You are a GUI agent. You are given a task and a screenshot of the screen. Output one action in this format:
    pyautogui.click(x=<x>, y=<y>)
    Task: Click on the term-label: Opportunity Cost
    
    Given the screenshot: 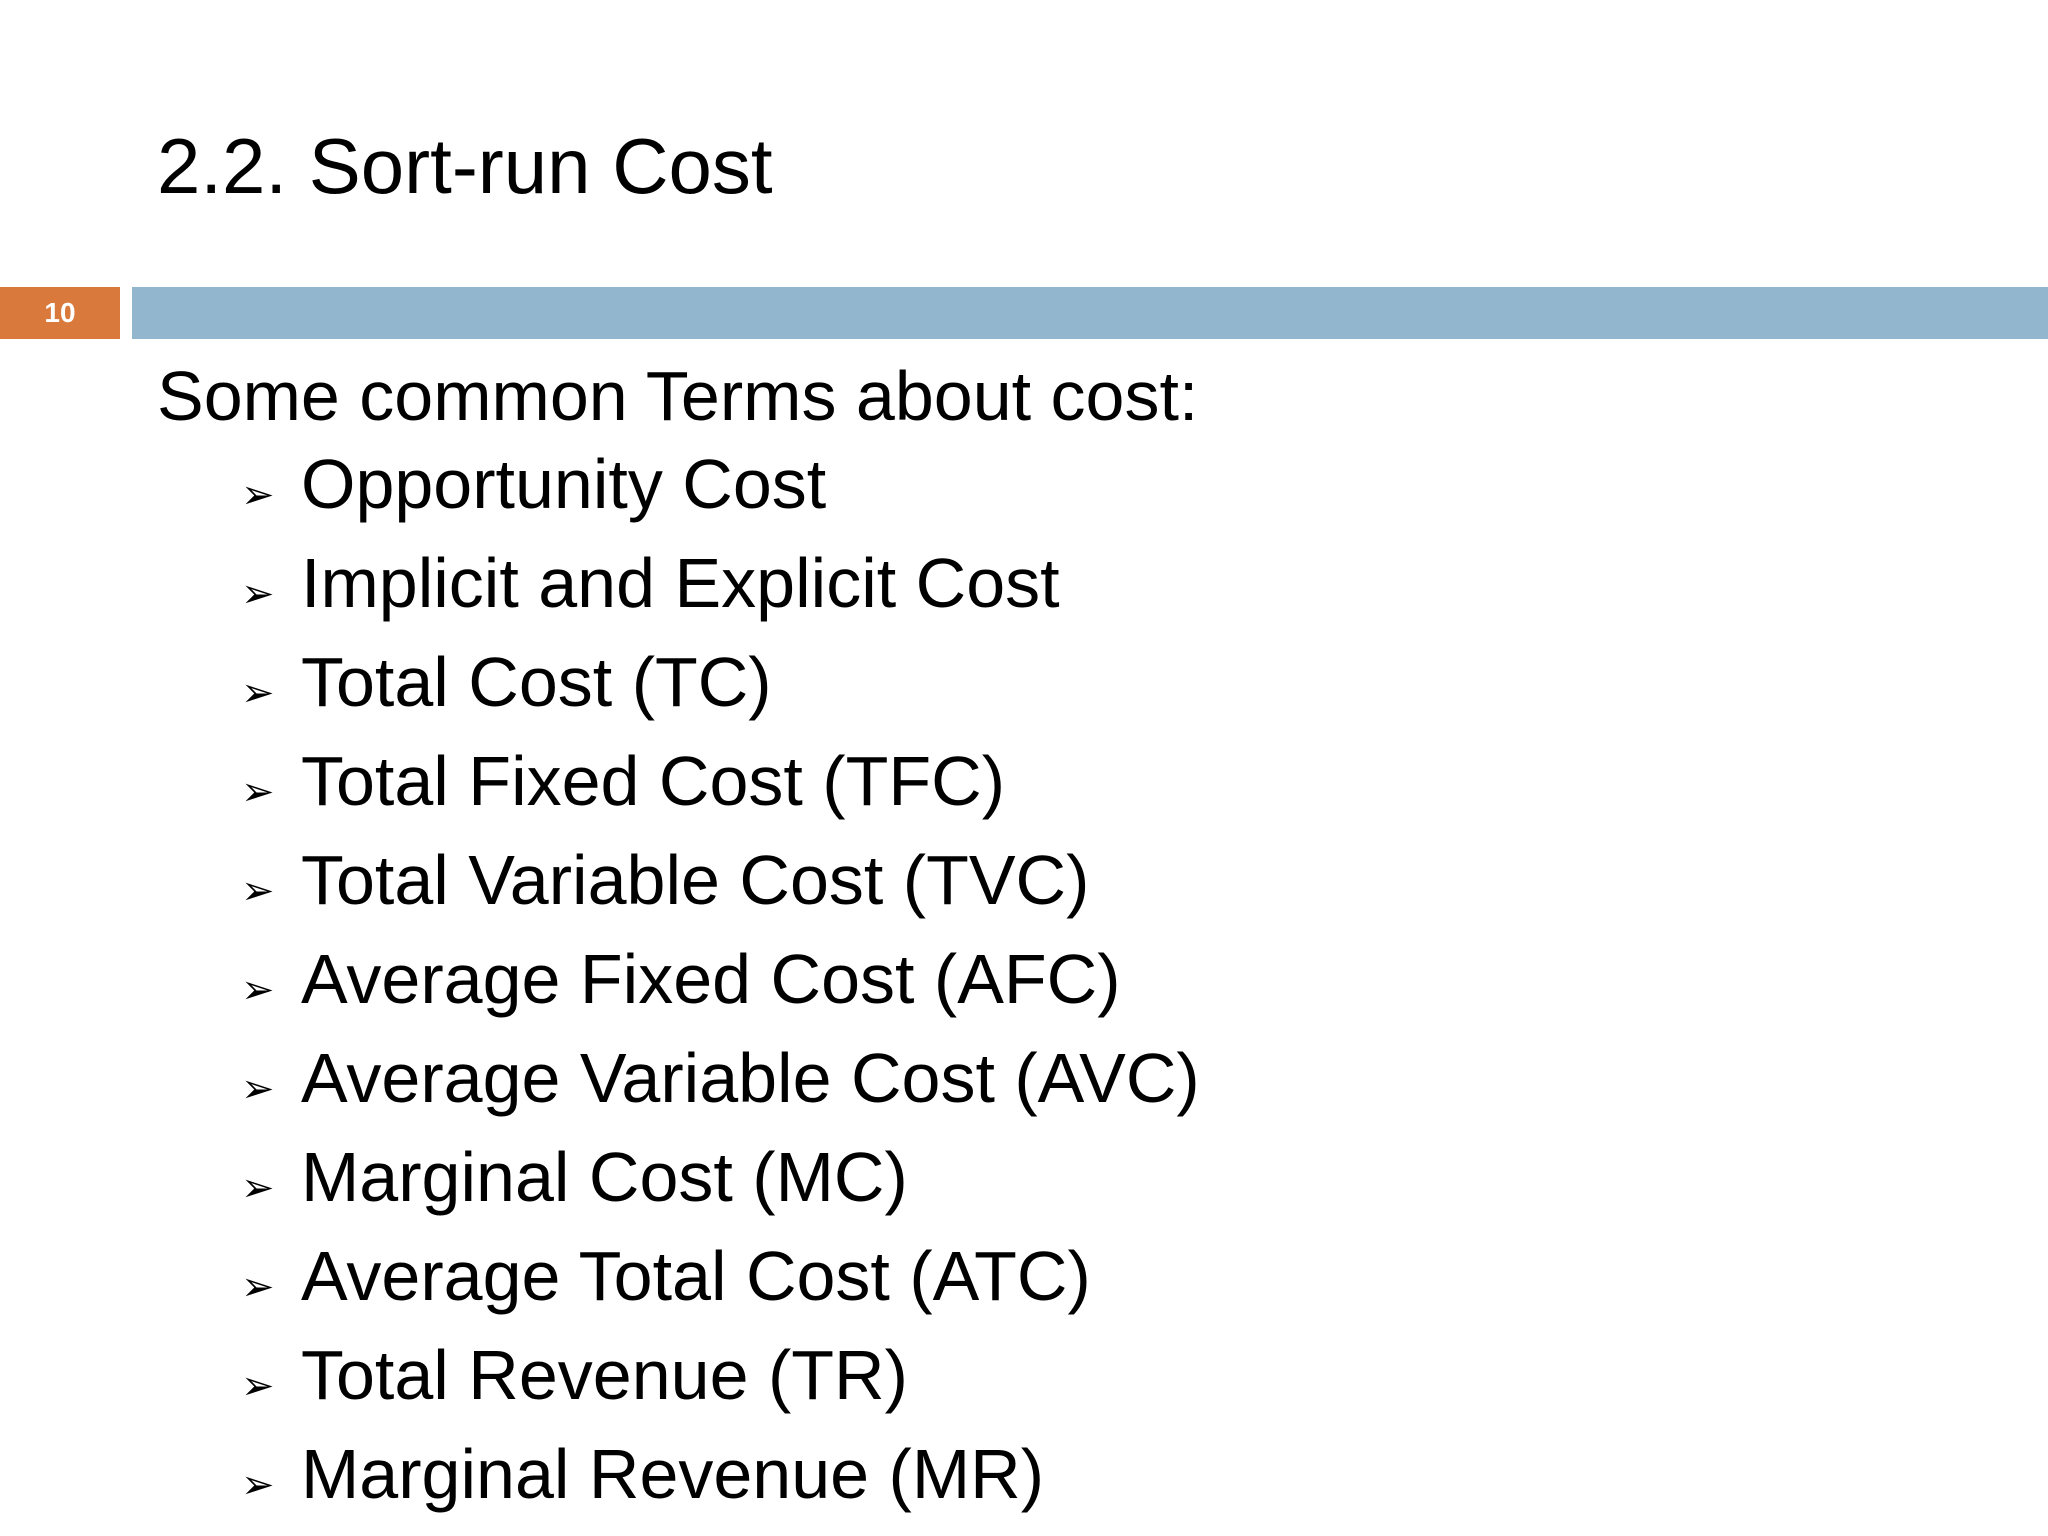 What is the action you would take?
    pyautogui.click(x=564, y=484)
    